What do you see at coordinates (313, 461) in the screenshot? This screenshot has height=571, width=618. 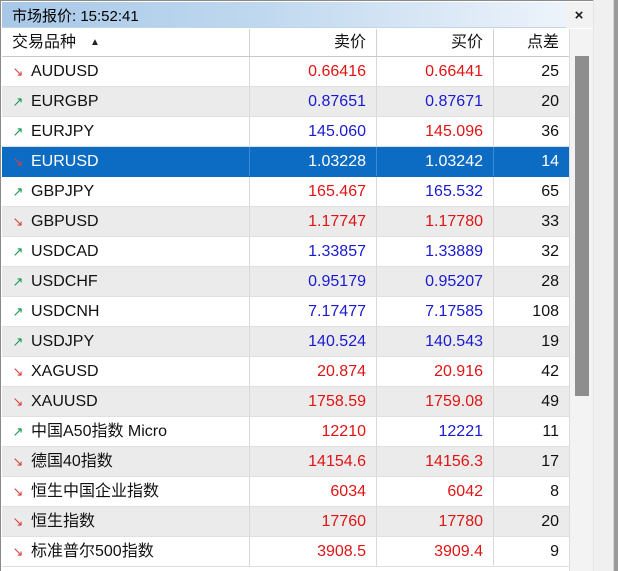 I see `cell-bid: 14154.6` at bounding box center [313, 461].